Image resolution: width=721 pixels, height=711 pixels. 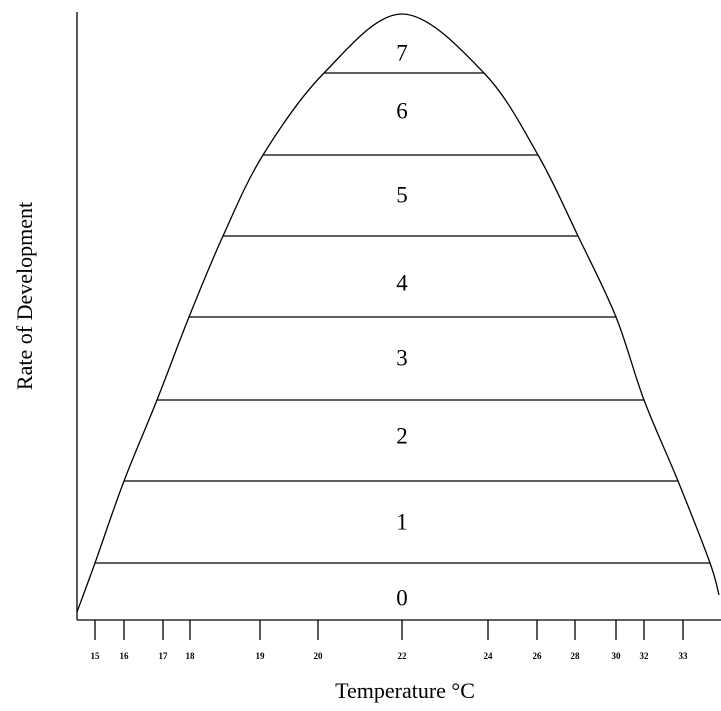 I want to click on band-label: 6, so click(x=402, y=110).